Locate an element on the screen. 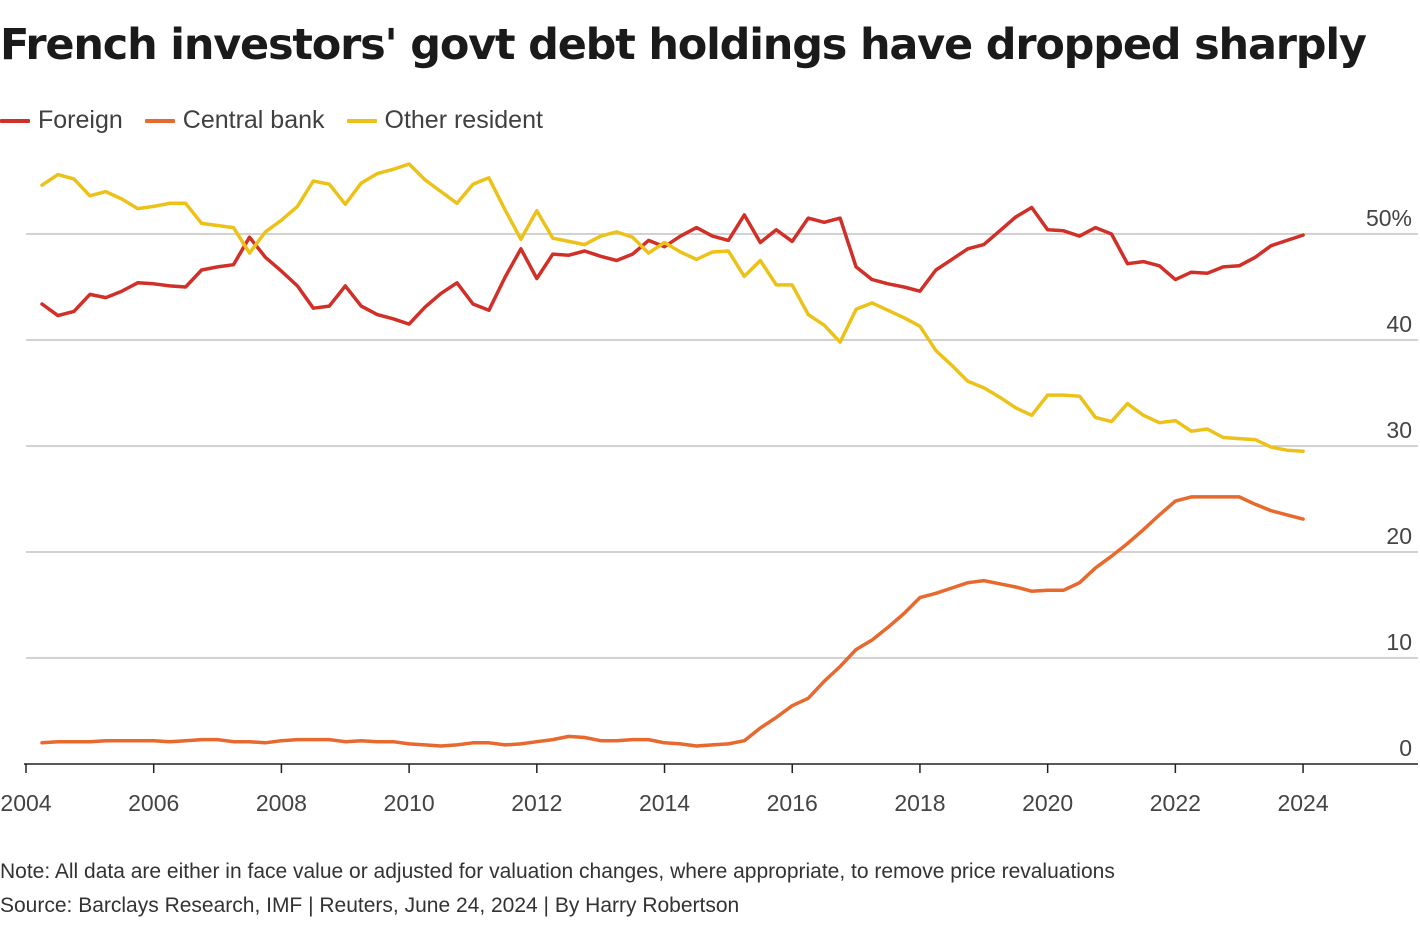 The width and height of the screenshot is (1420, 930). x-tick-label-2020: 2020 is located at coordinates (1047, 803).